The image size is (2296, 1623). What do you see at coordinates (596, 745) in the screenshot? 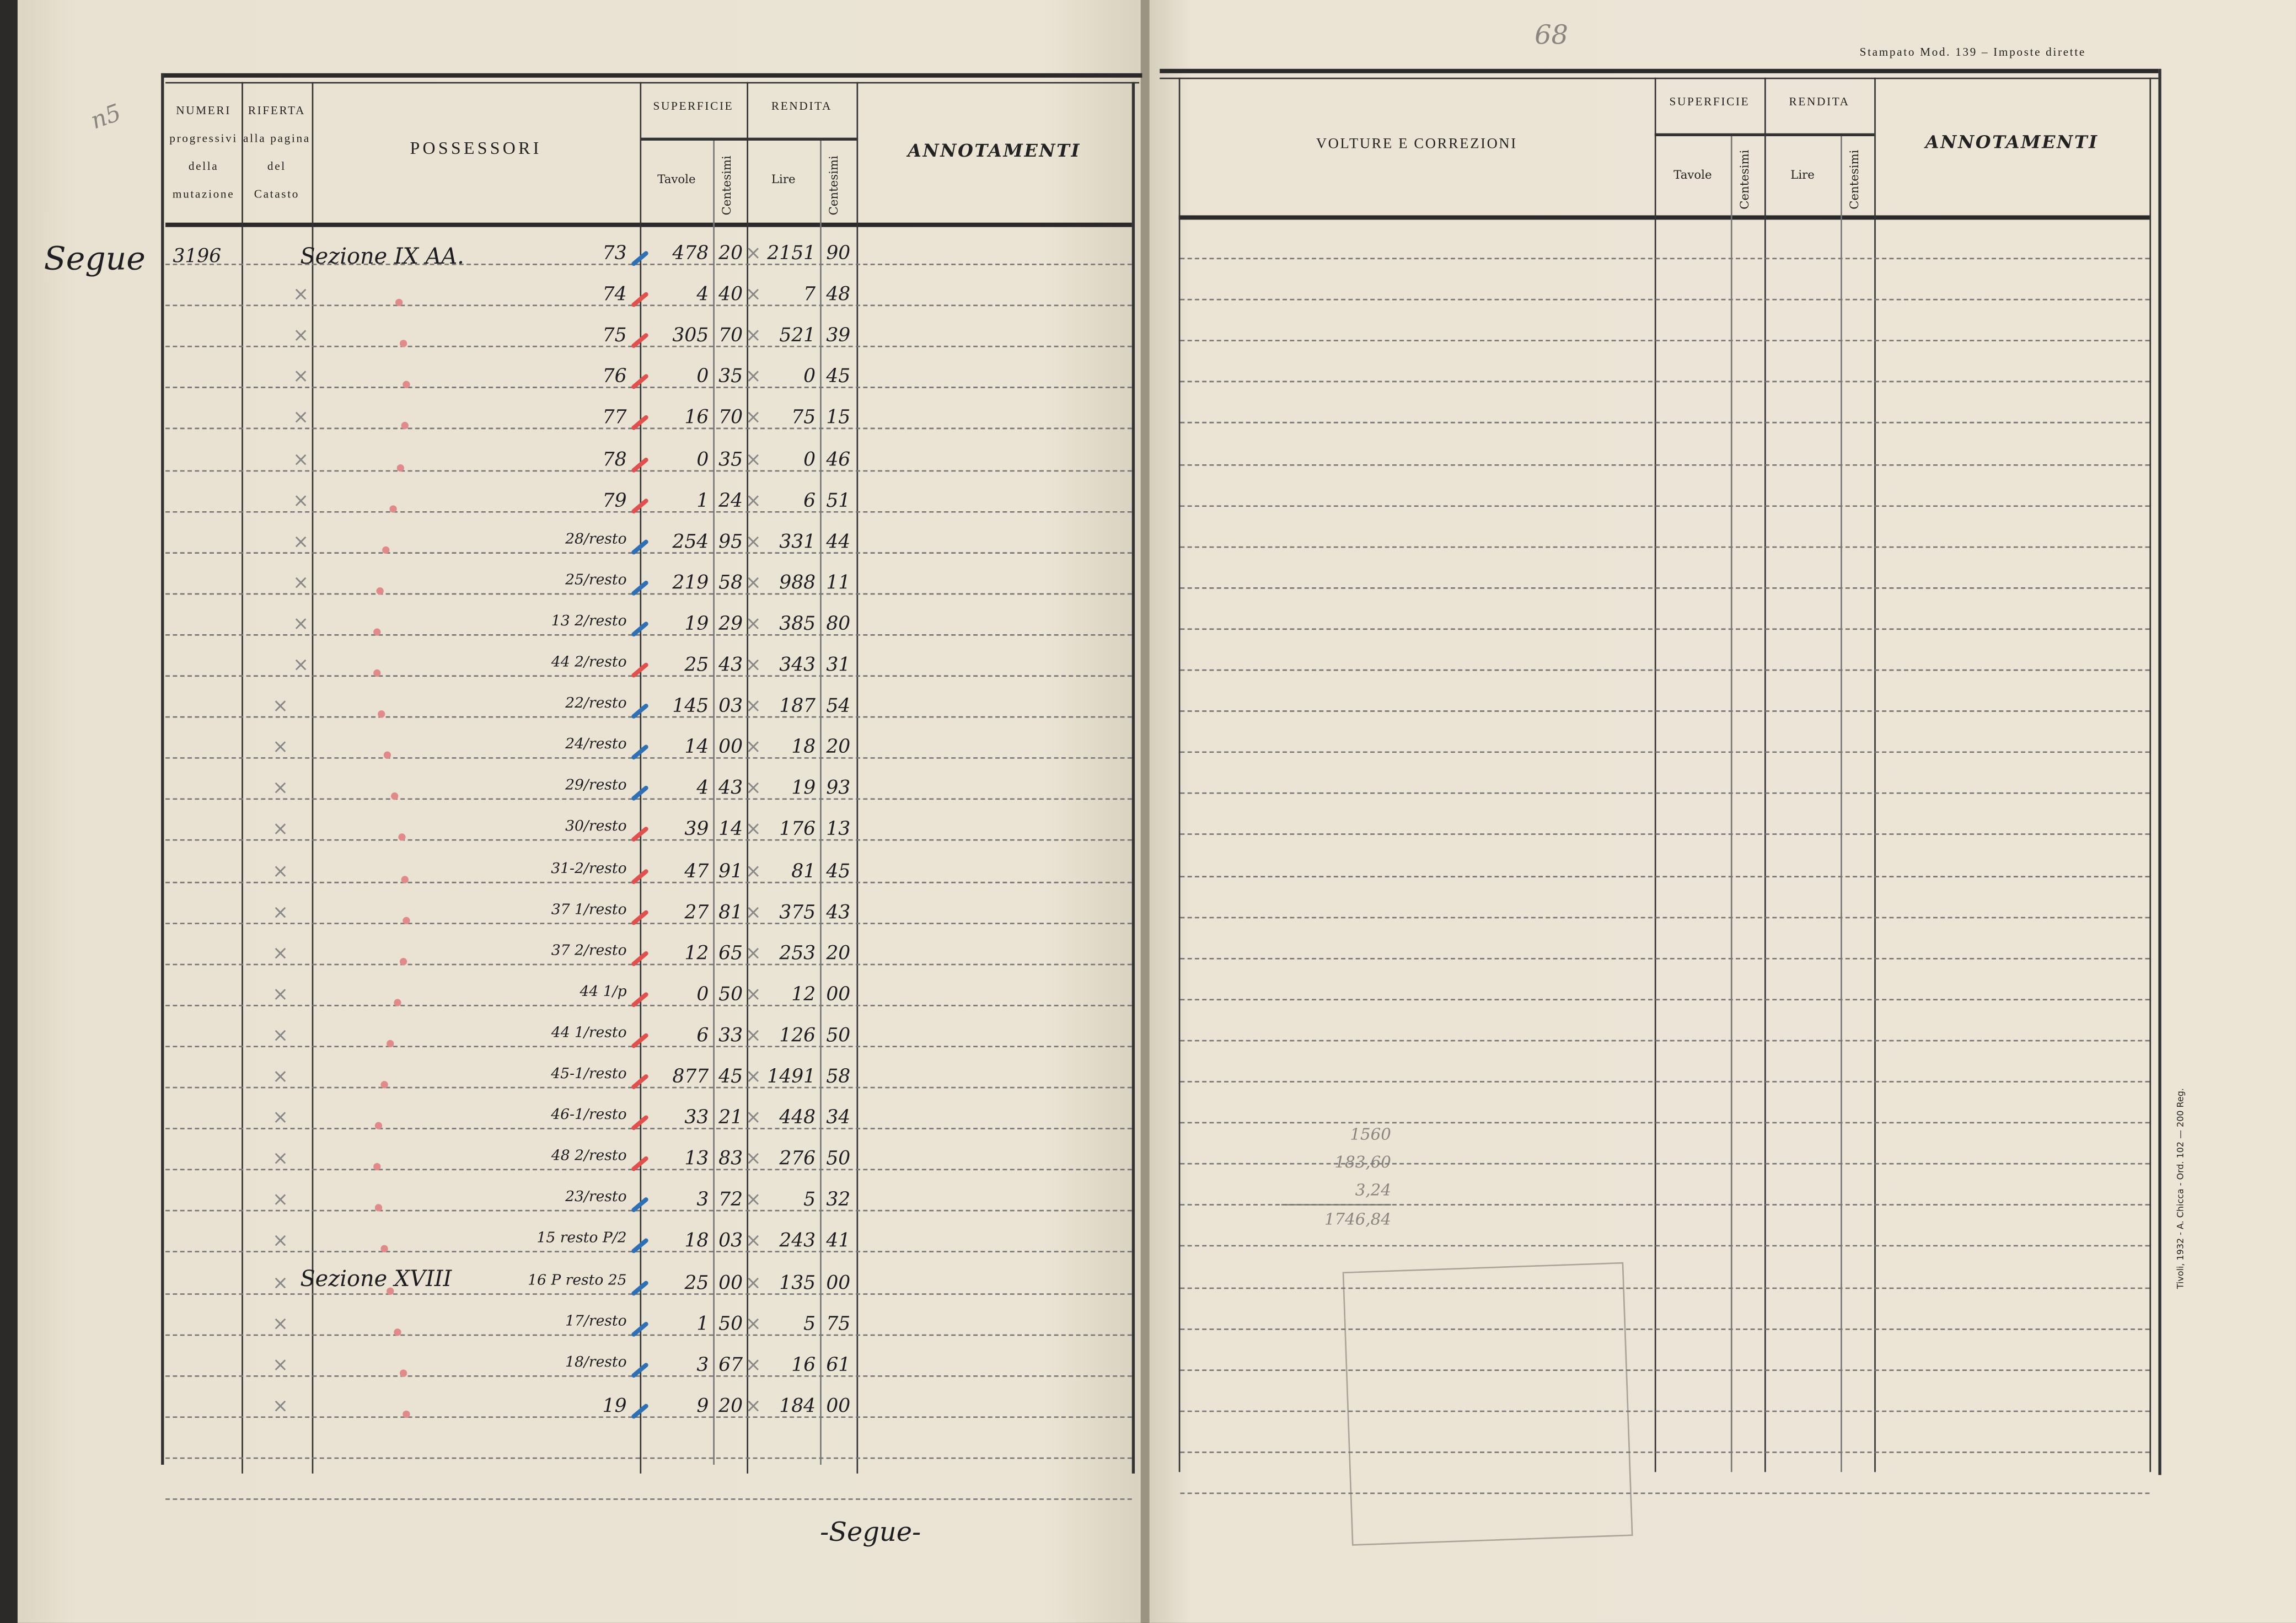
I see `parcel-cell: 24/resto` at bounding box center [596, 745].